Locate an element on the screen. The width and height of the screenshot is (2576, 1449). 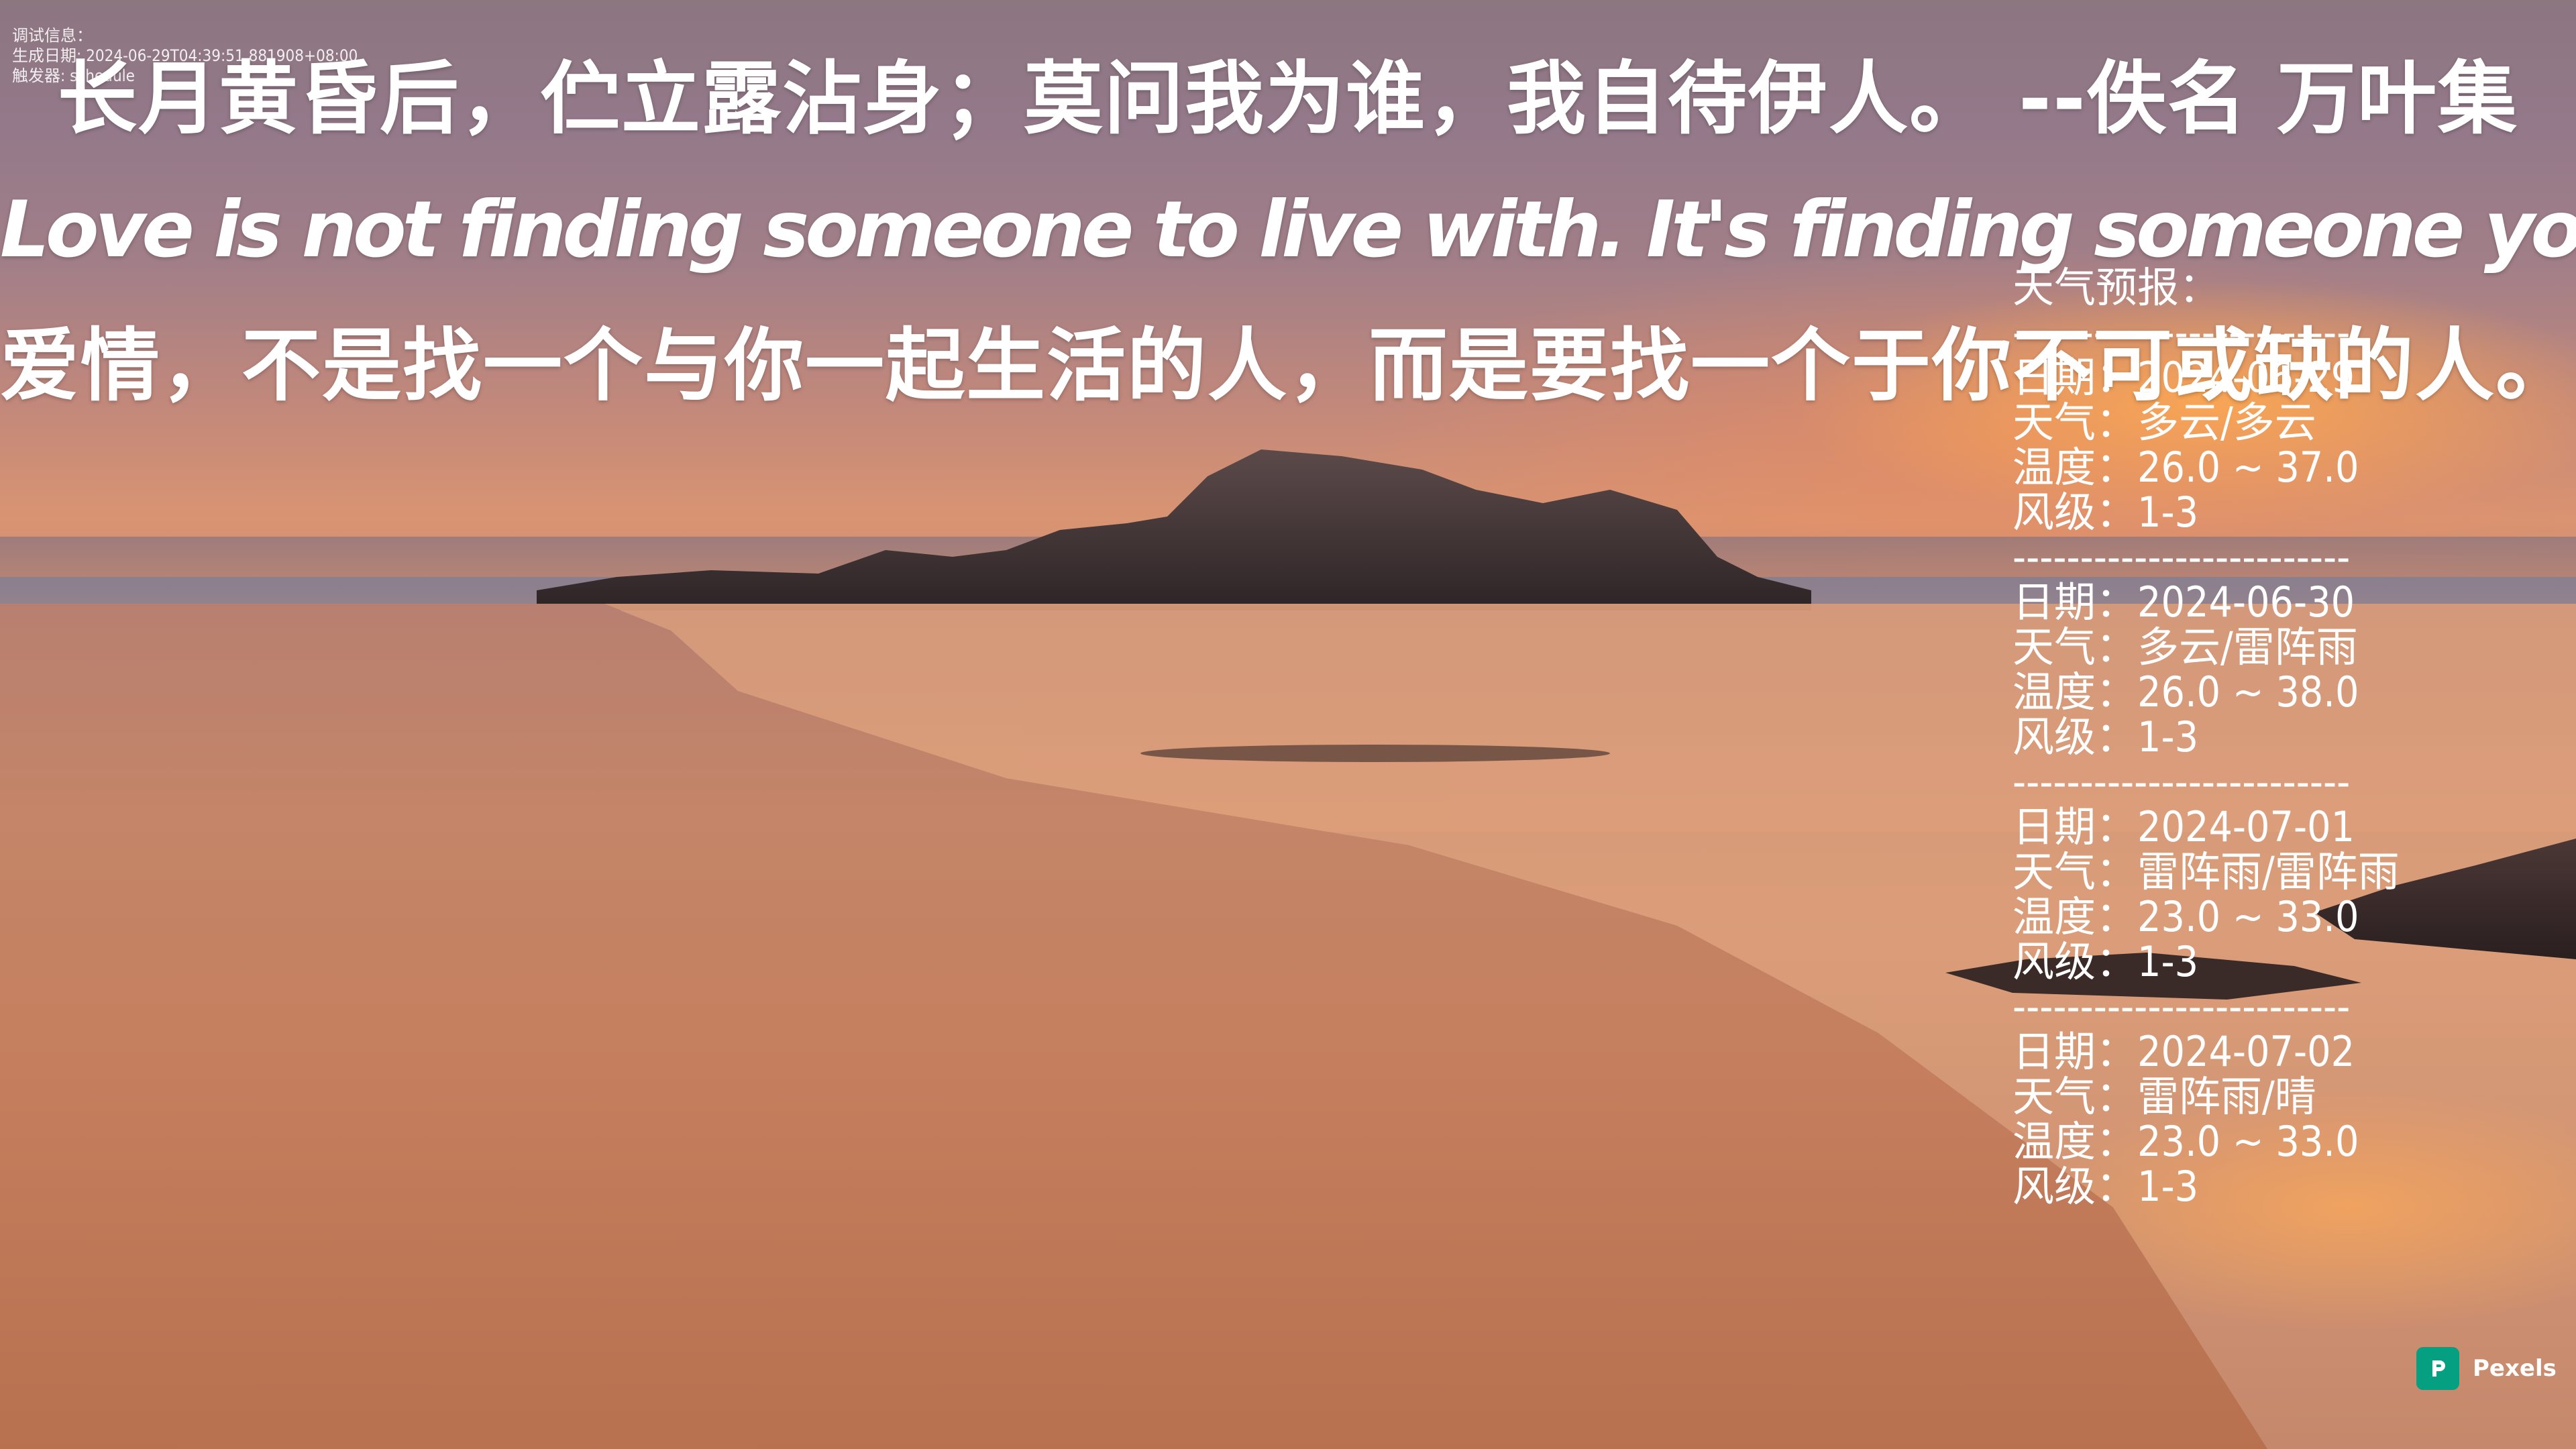
forecast-weather: 天气：多云/雷阵雨 is located at coordinates (2185, 647).